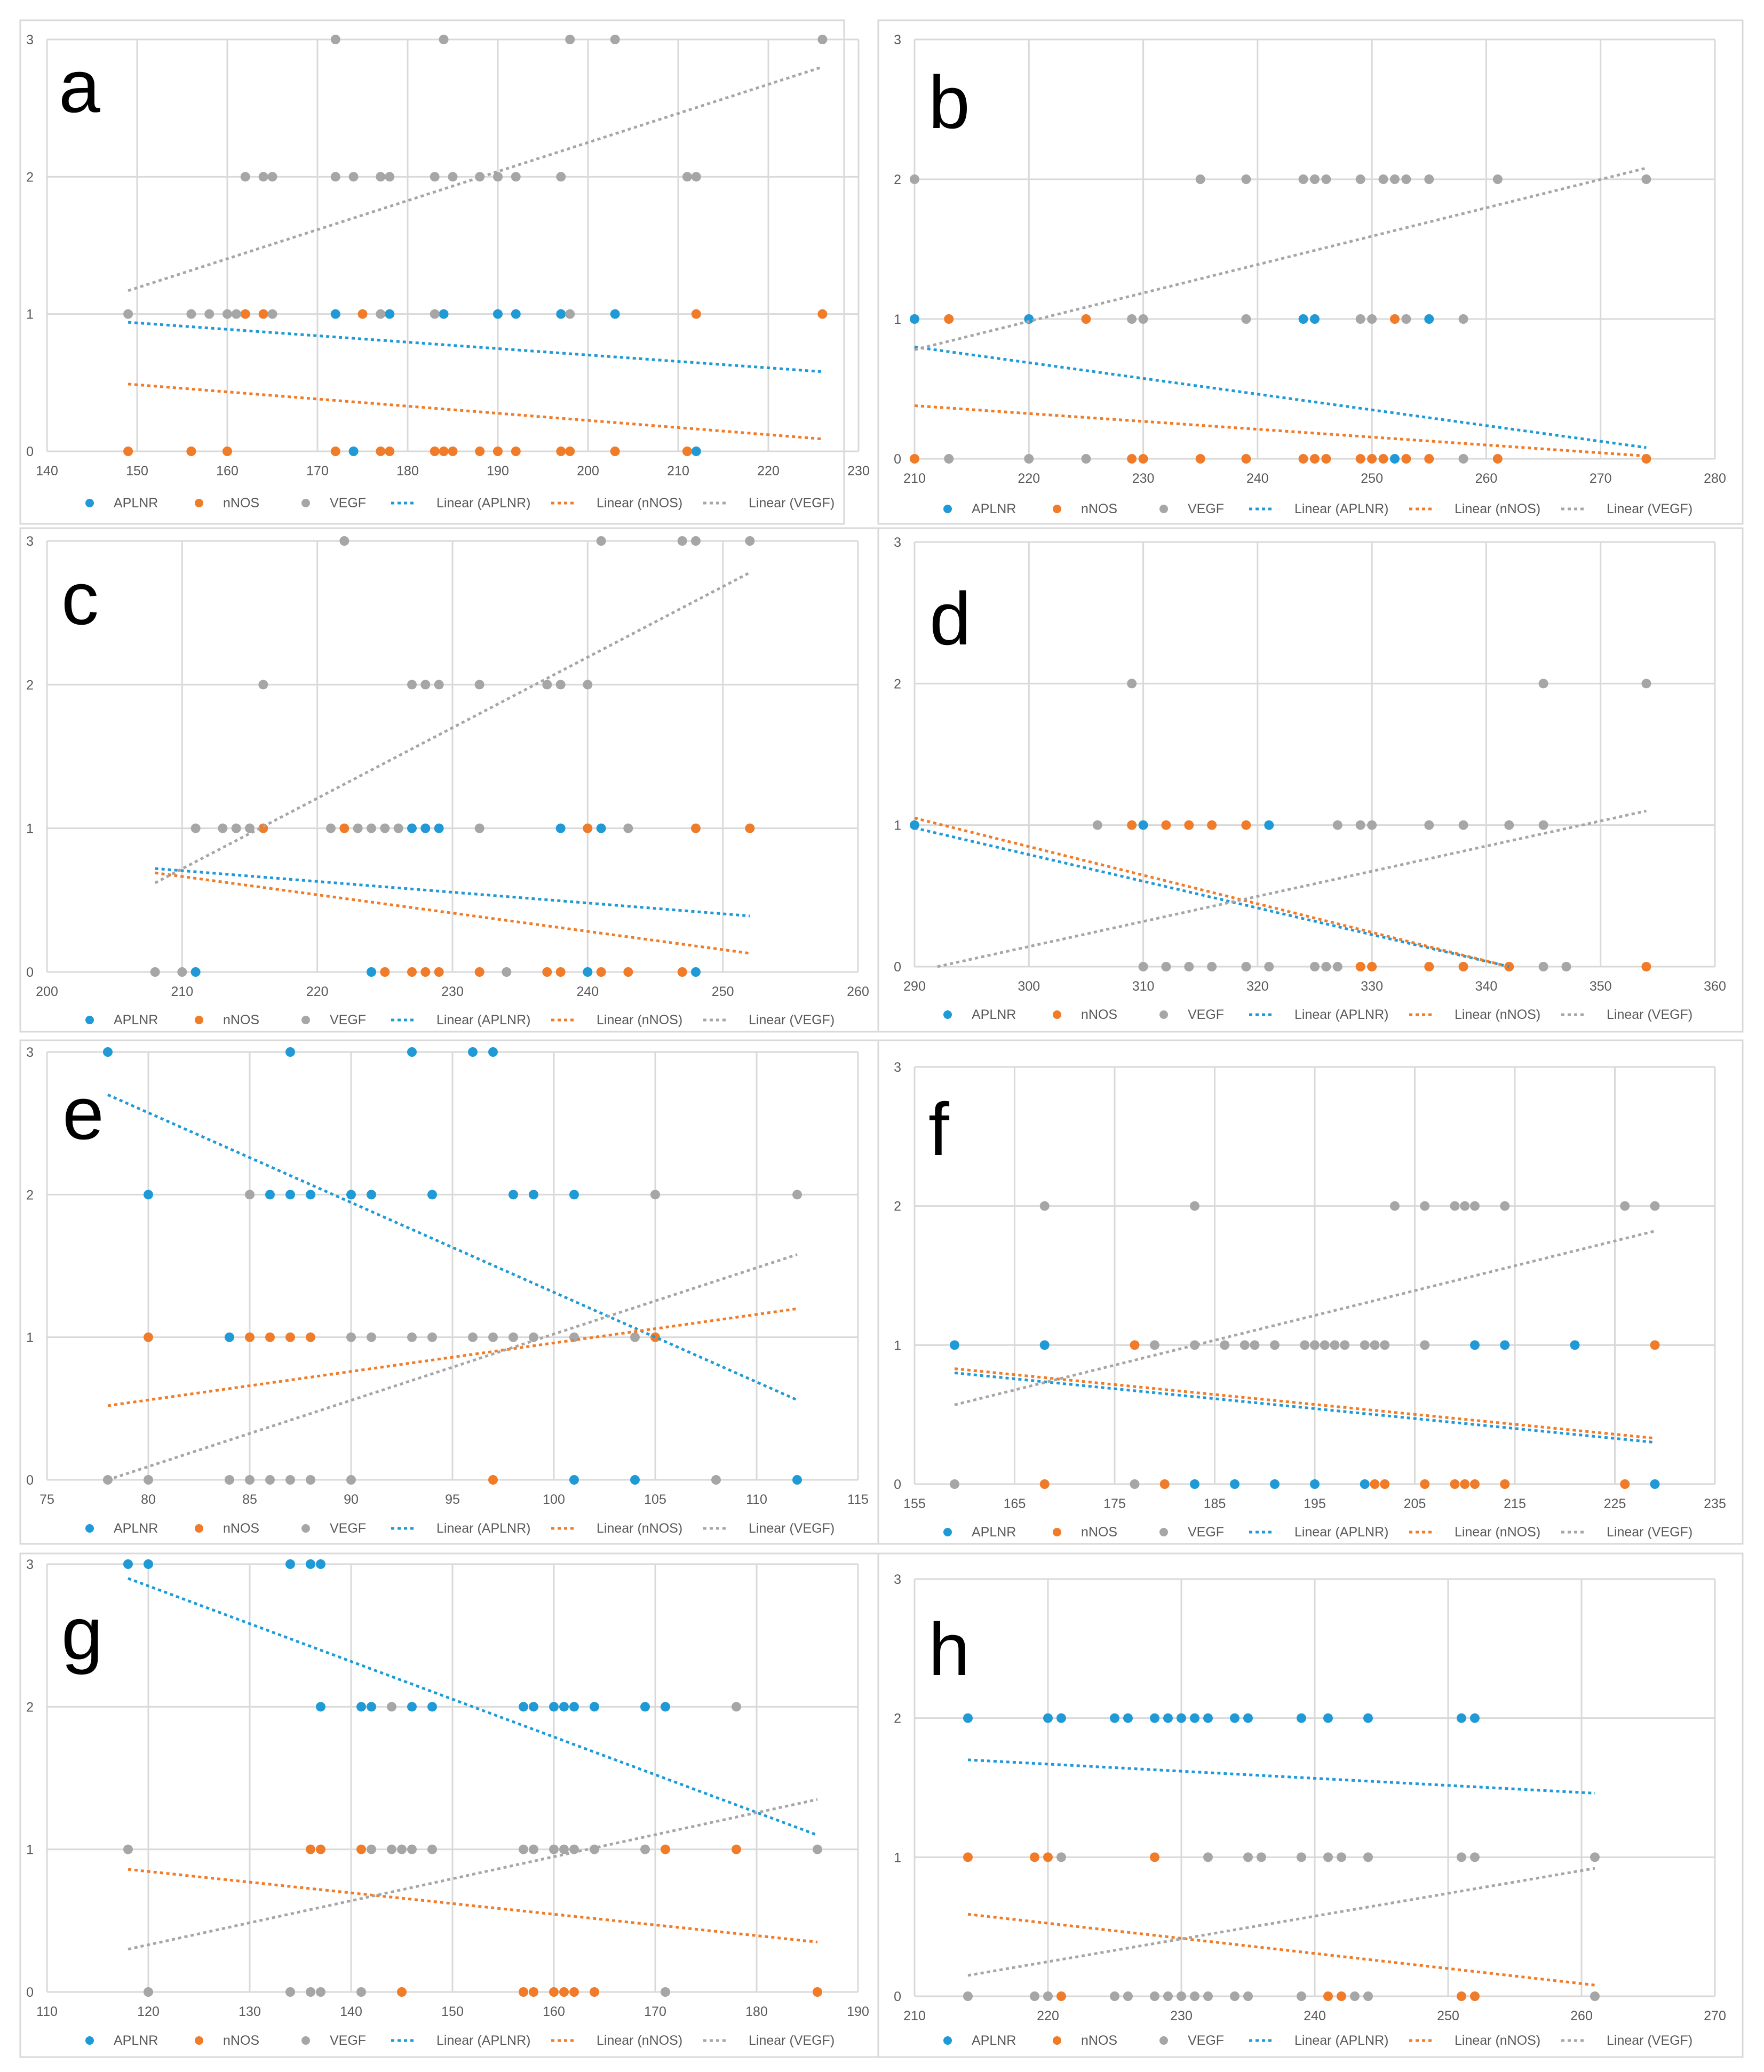 Image resolution: width=1764 pixels, height=2072 pixels. Describe the element at coordinates (452, 2011) in the screenshot. I see `x-tick-label: 150` at that location.